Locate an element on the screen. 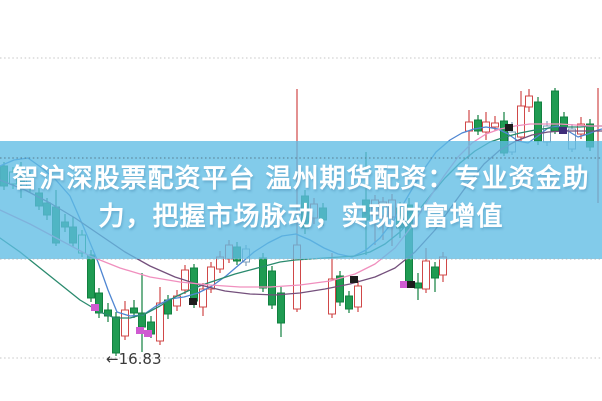  title-line-1: 智沪深股票配资平台 温州期货配资：专业资金助 is located at coordinates (301, 179).